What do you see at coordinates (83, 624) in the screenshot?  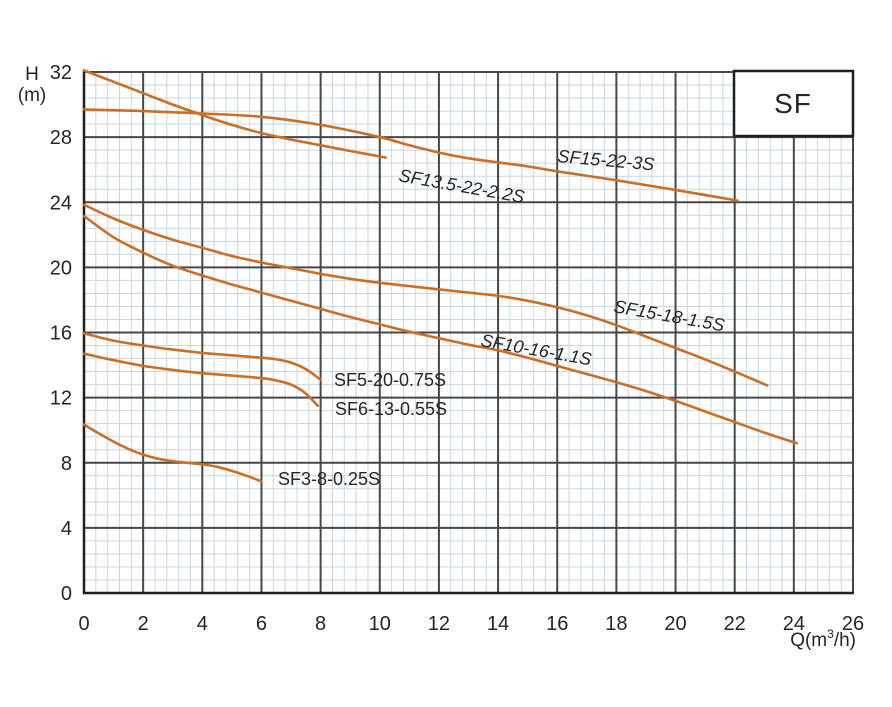 I see `x-tick-label: 0` at bounding box center [83, 624].